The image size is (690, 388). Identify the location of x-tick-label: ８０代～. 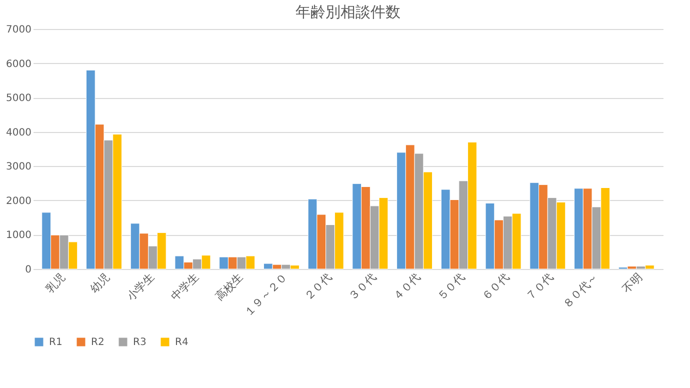
(580, 291).